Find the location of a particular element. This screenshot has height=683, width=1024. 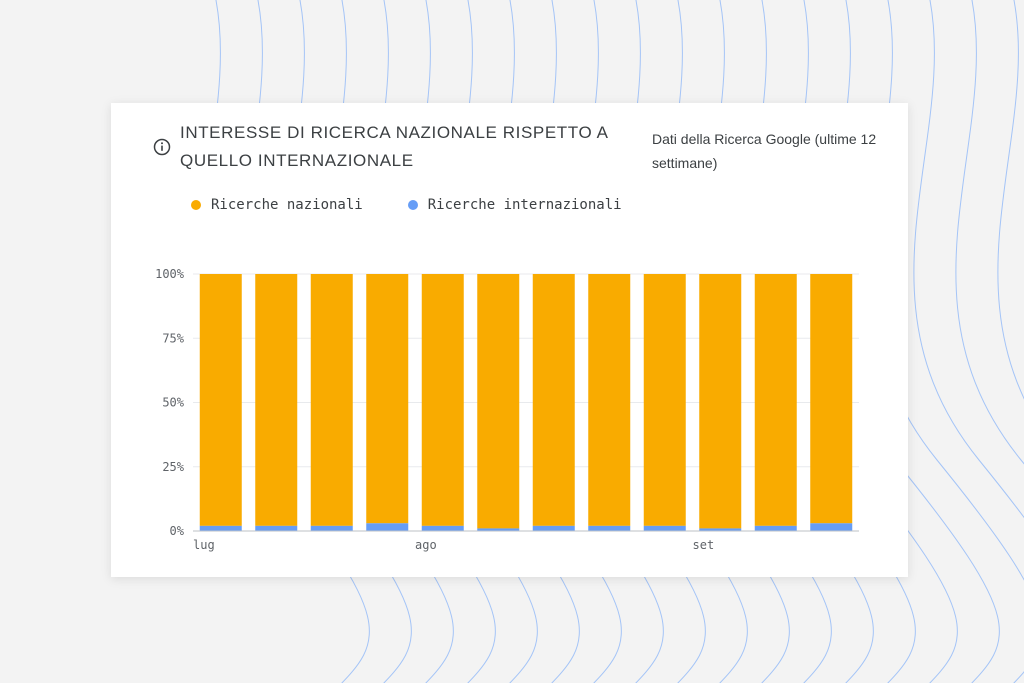

info-icon is located at coordinates (162, 147).